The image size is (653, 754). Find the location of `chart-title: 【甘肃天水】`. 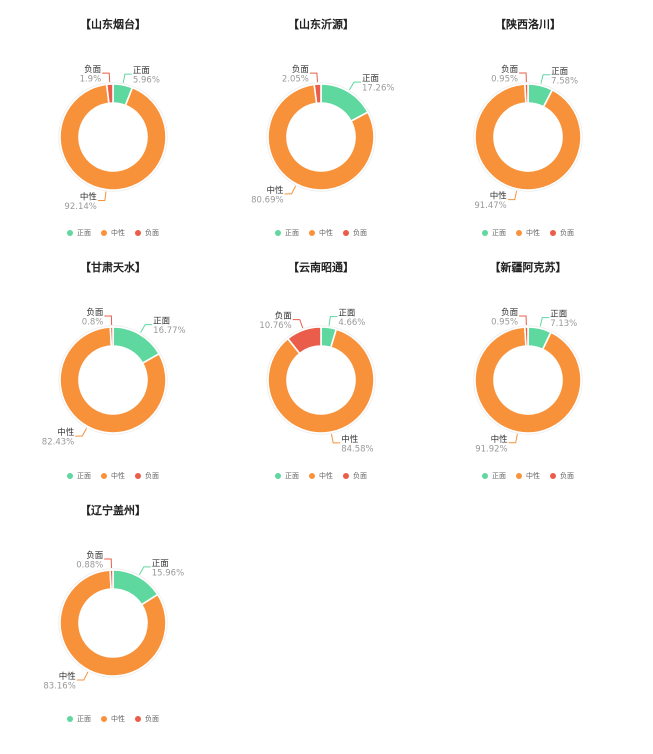

chart-title: 【甘肃天水】 is located at coordinates (113, 267).